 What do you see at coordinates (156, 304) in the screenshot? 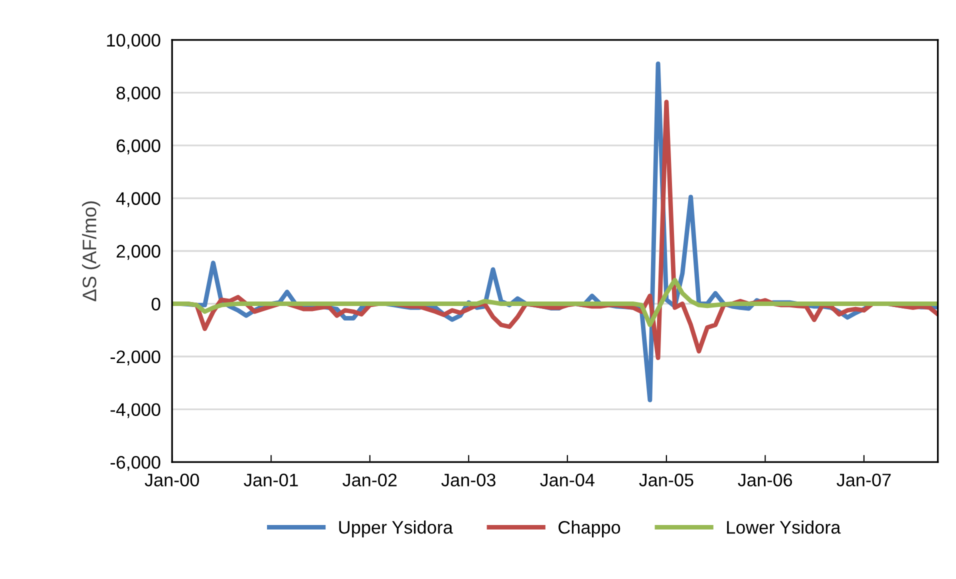
I see `y-tick-label: 0` at bounding box center [156, 304].